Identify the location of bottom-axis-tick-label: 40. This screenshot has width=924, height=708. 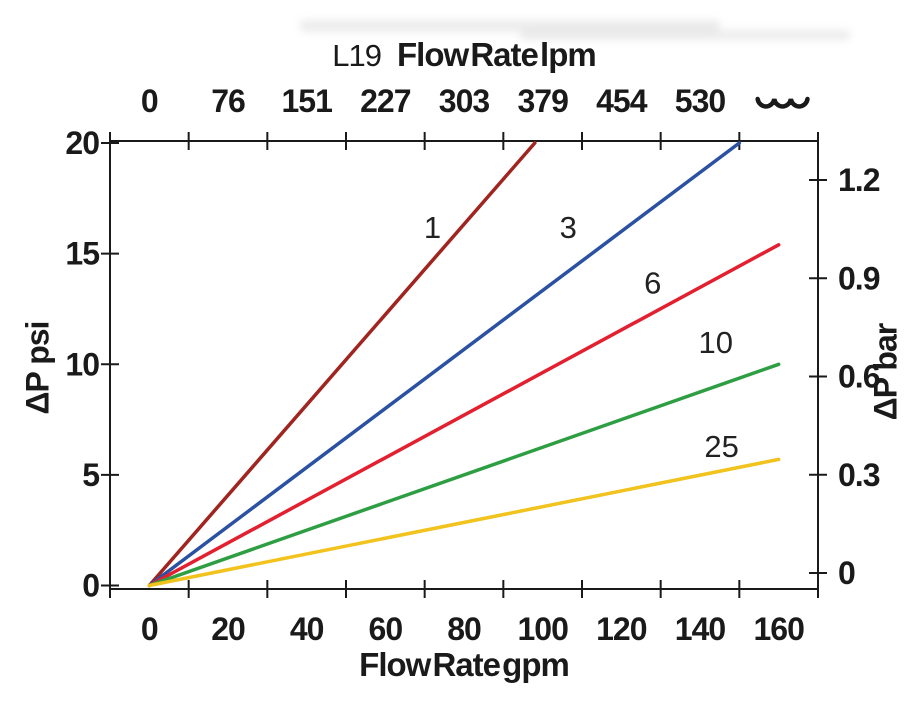
(307, 629).